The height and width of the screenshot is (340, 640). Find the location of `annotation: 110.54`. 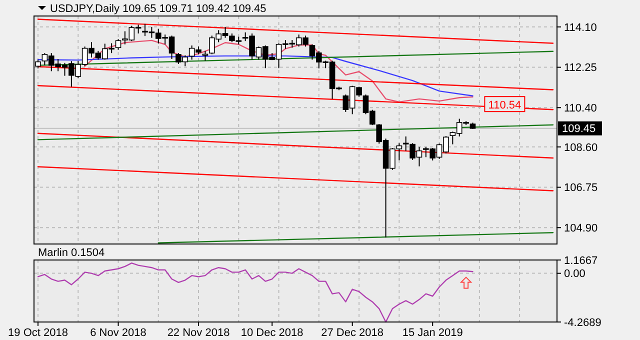

annotation: 110.54 is located at coordinates (505, 105).